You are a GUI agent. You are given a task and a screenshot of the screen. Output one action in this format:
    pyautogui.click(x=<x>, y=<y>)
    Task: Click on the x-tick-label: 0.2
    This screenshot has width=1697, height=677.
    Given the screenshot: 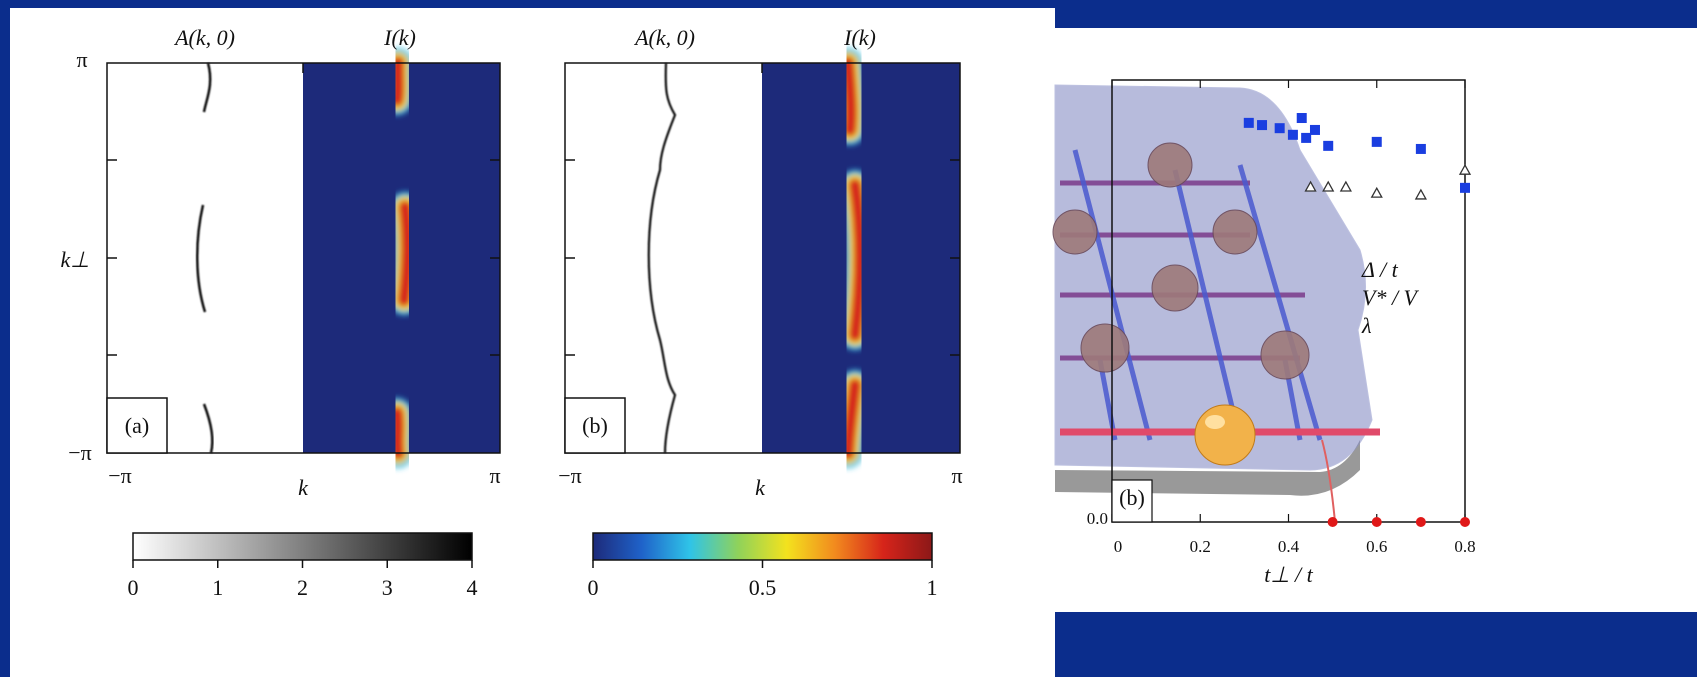 What is the action you would take?
    pyautogui.click(x=1200, y=546)
    